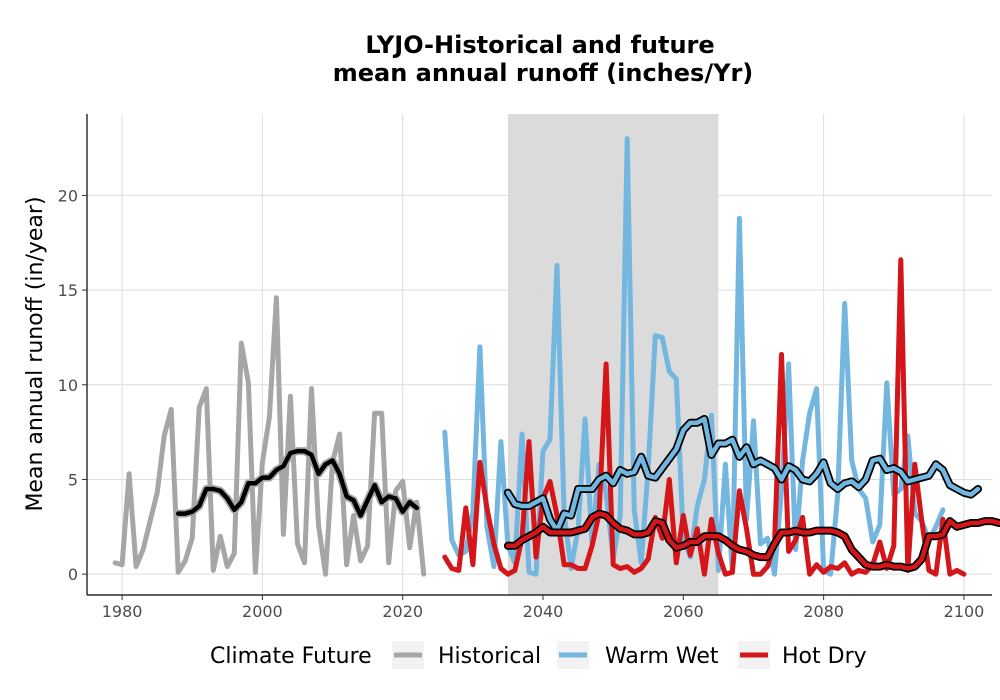 The width and height of the screenshot is (1000, 700). Describe the element at coordinates (262, 611) in the screenshot. I see `x-tick-label-2000: 2000` at that location.